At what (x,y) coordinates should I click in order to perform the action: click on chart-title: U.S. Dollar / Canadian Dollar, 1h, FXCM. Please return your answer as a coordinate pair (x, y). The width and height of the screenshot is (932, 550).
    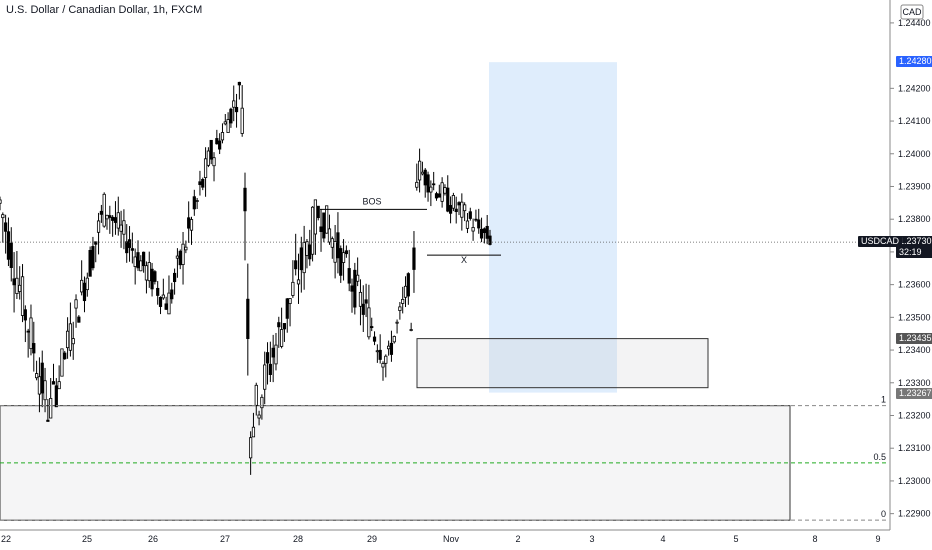
    Looking at the image, I should click on (104, 10).